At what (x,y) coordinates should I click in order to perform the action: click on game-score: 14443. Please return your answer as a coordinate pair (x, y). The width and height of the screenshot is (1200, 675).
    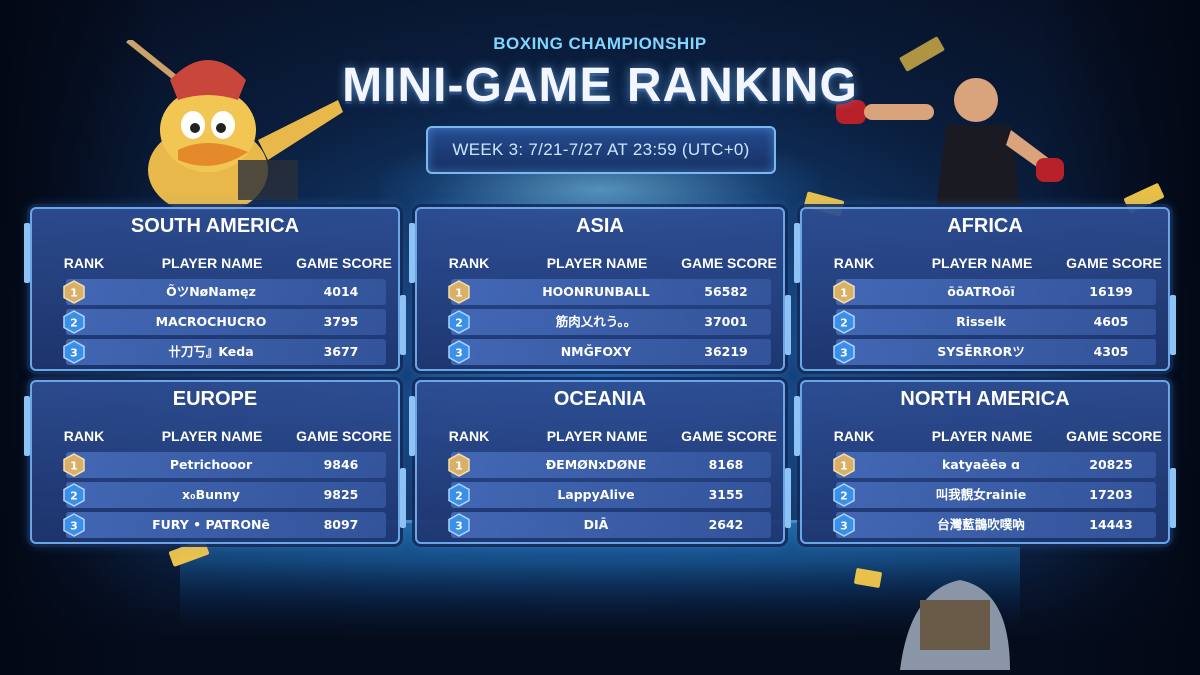
    Looking at the image, I should click on (1111, 524).